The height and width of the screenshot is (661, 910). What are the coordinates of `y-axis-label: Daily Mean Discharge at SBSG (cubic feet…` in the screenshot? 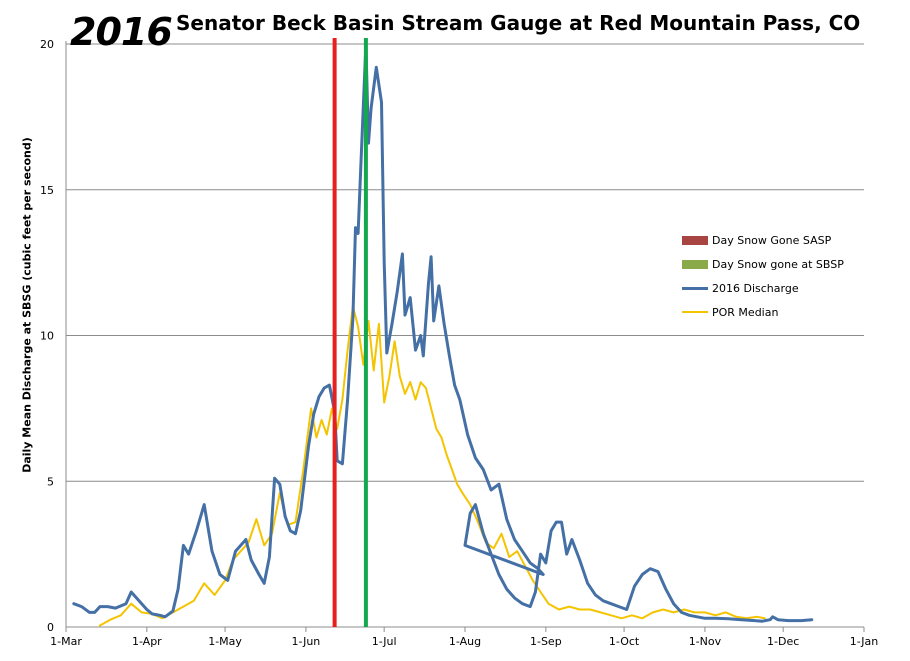 It's located at (27, 305).